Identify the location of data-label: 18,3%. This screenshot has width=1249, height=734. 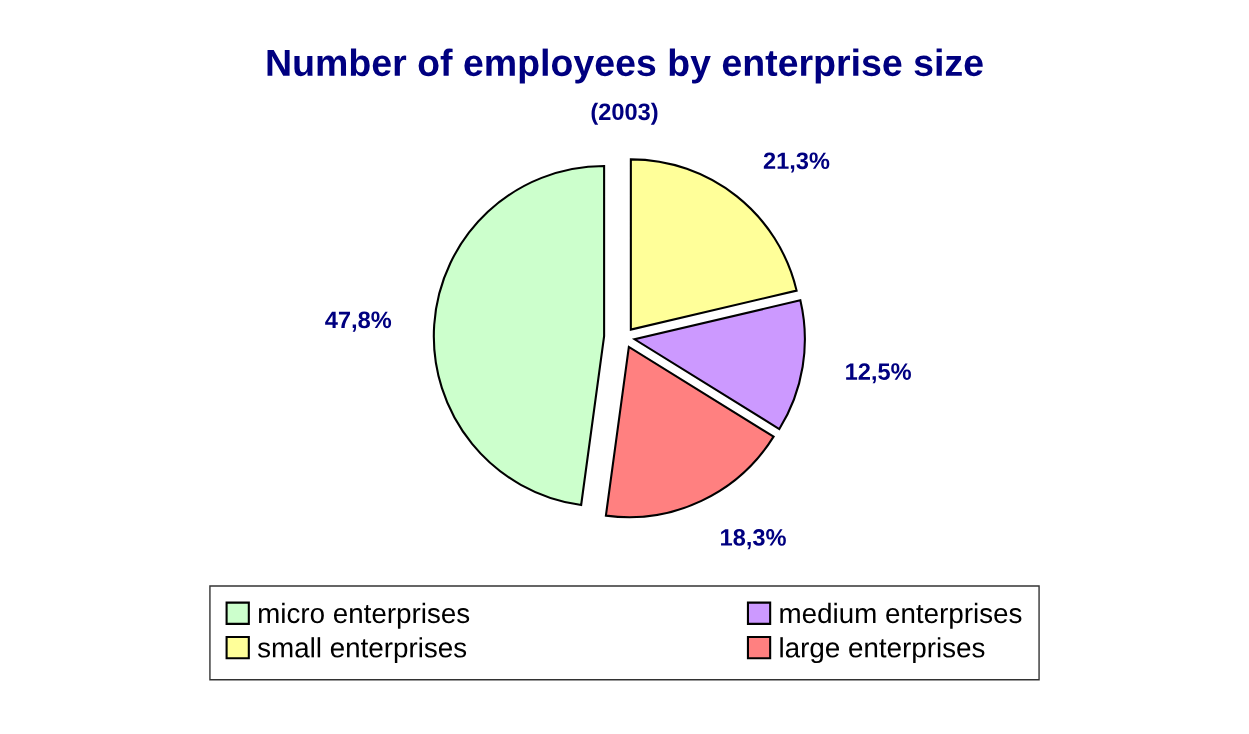
(753, 539).